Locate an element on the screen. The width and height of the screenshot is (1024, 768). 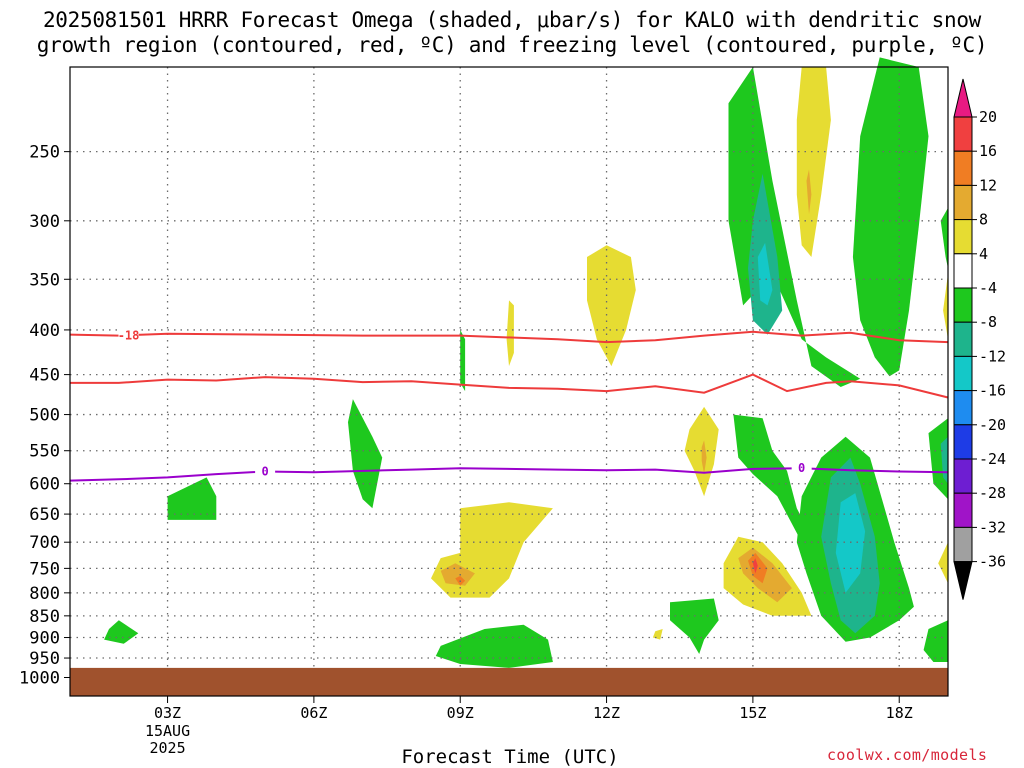
contour-label-0-a: 0 is located at coordinates (264, 472).